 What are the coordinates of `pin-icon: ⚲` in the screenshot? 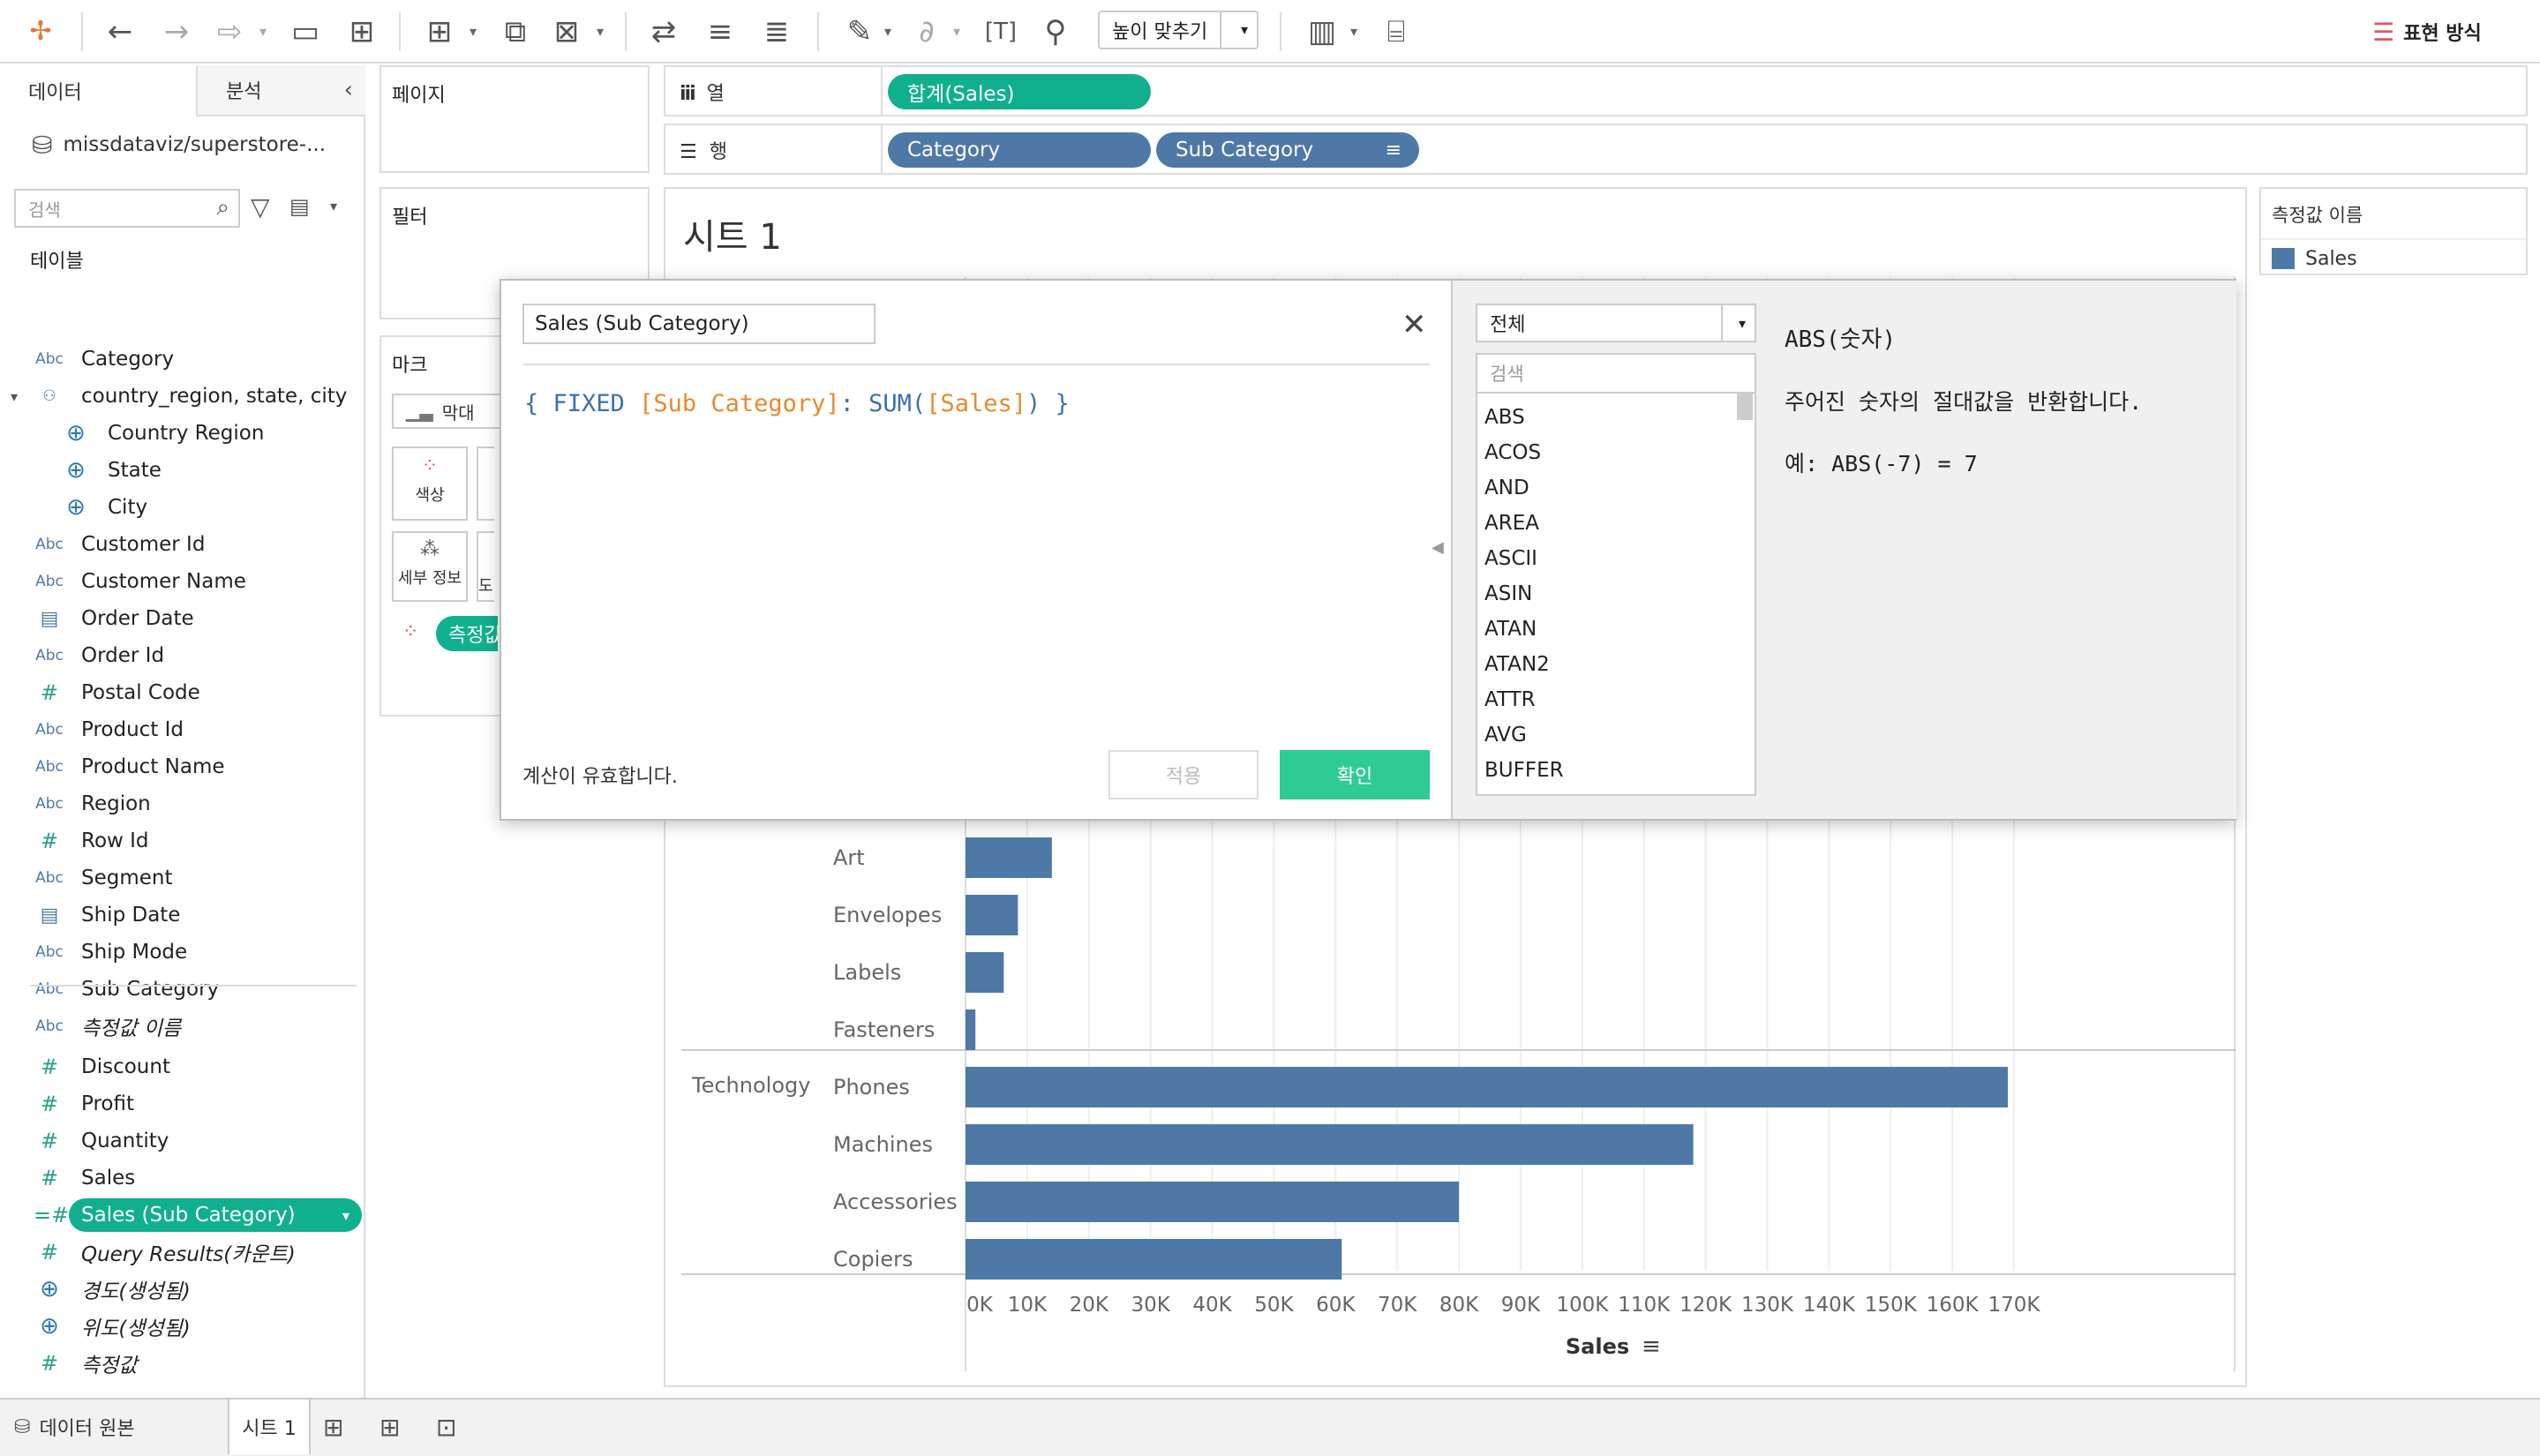 It's located at (1055, 32).